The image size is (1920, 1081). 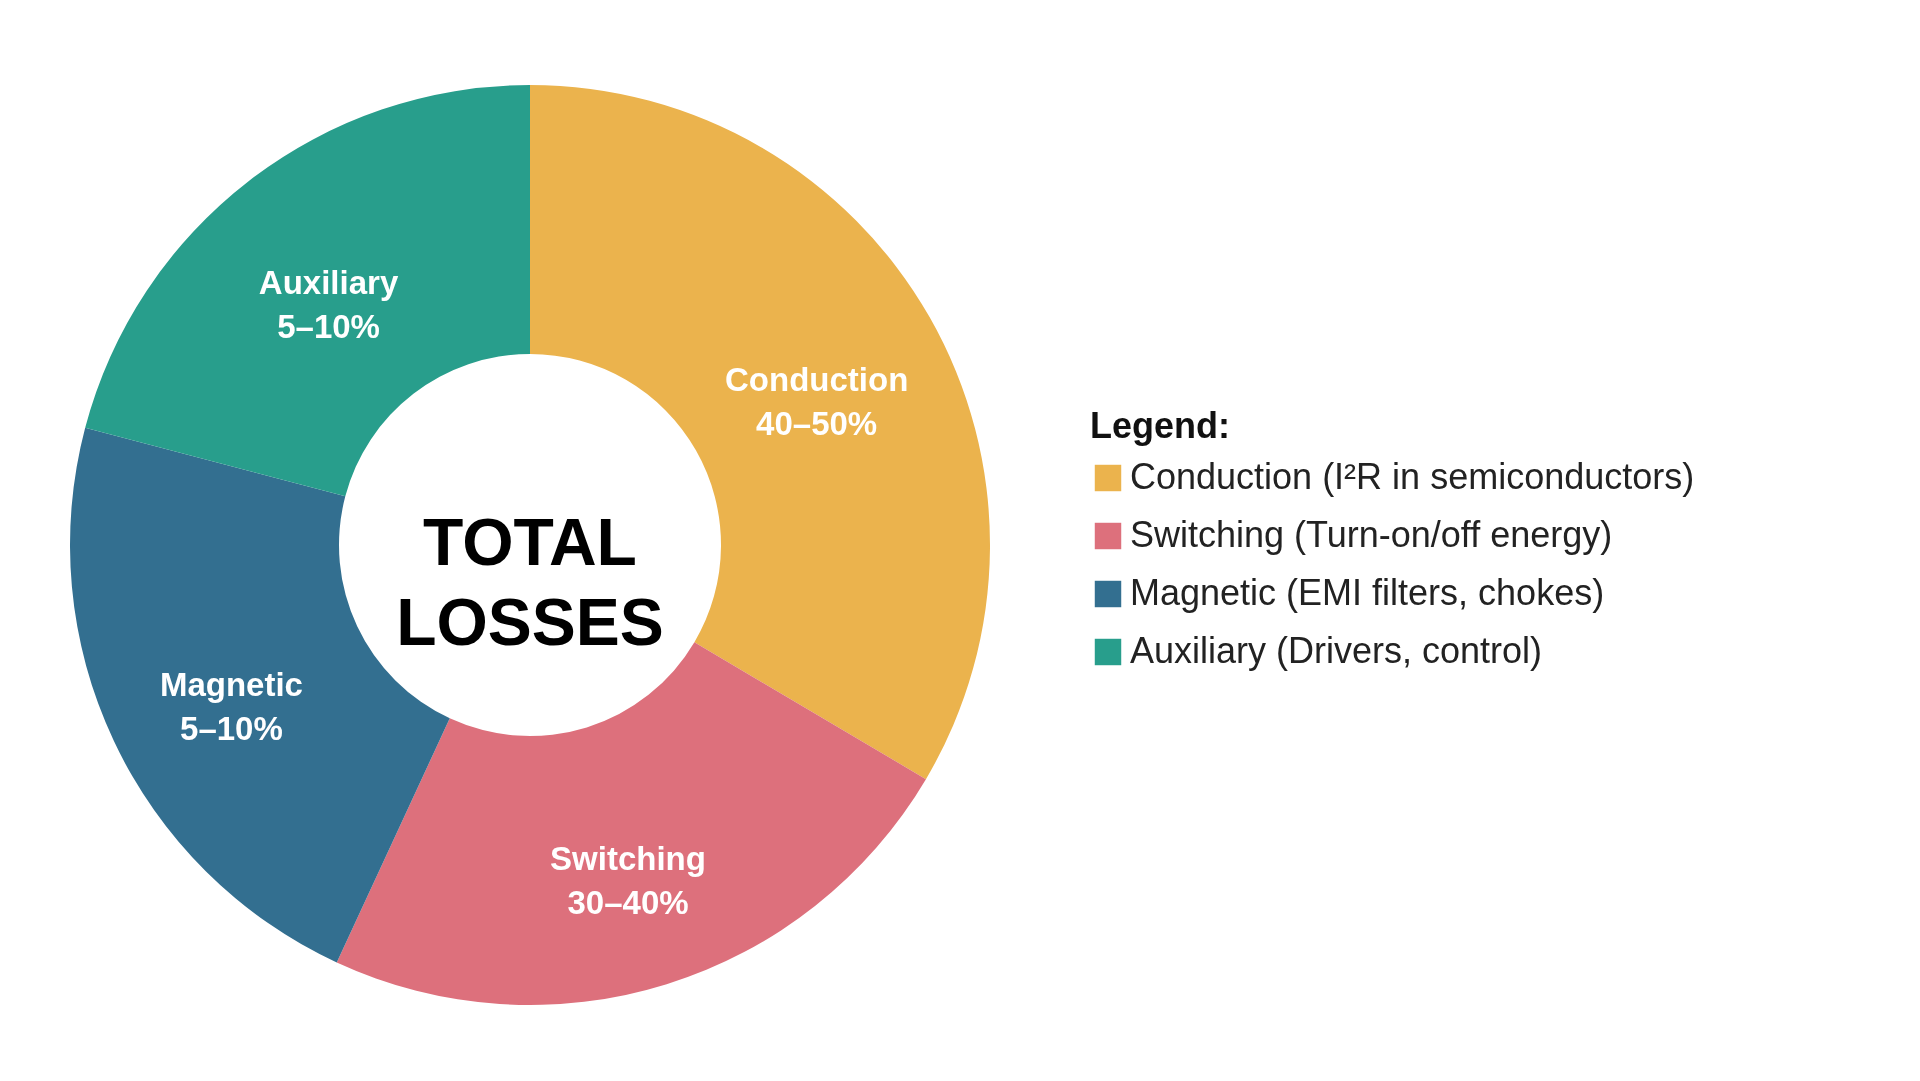 I want to click on text: Switching 30–40%, so click(x=628, y=881).